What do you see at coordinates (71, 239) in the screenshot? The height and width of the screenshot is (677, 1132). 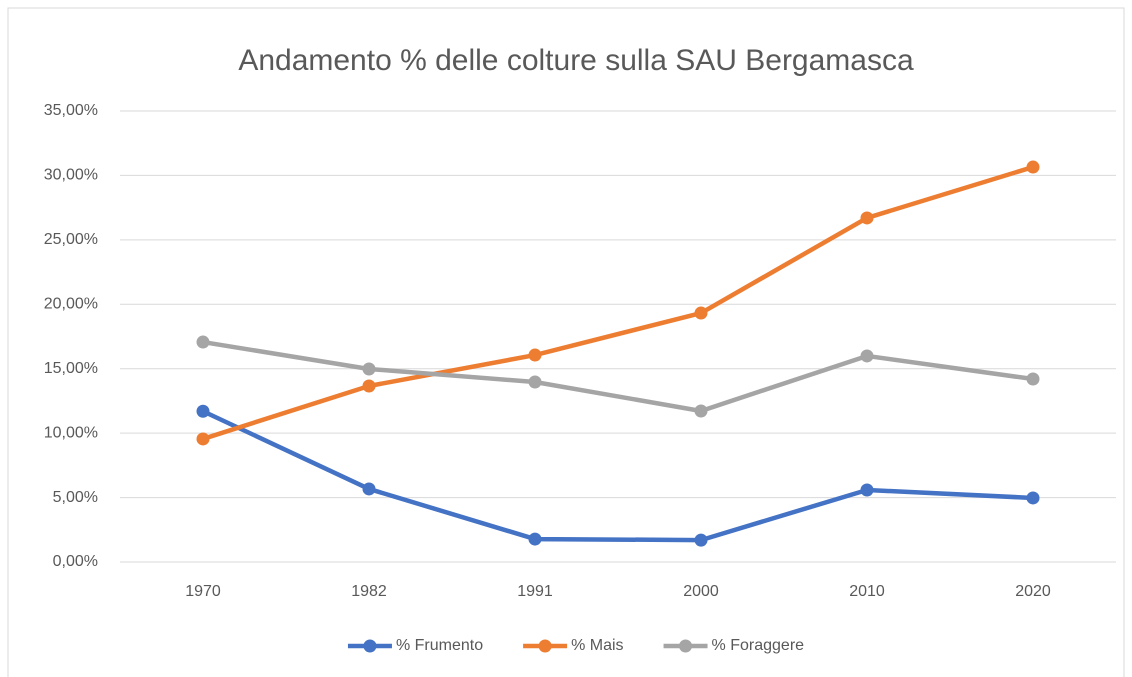 I see `y-tick-label: 25,00%` at bounding box center [71, 239].